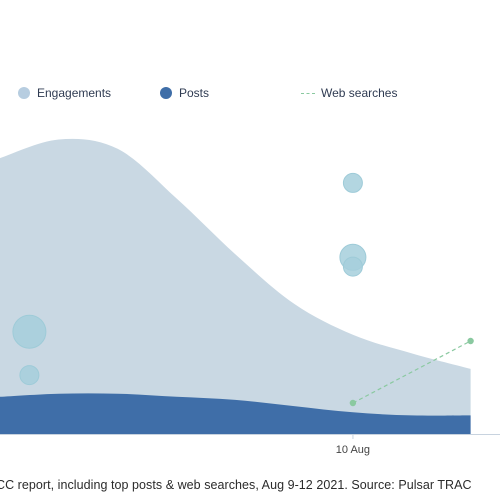  I want to click on legend-label-posts: Posts, so click(194, 93).